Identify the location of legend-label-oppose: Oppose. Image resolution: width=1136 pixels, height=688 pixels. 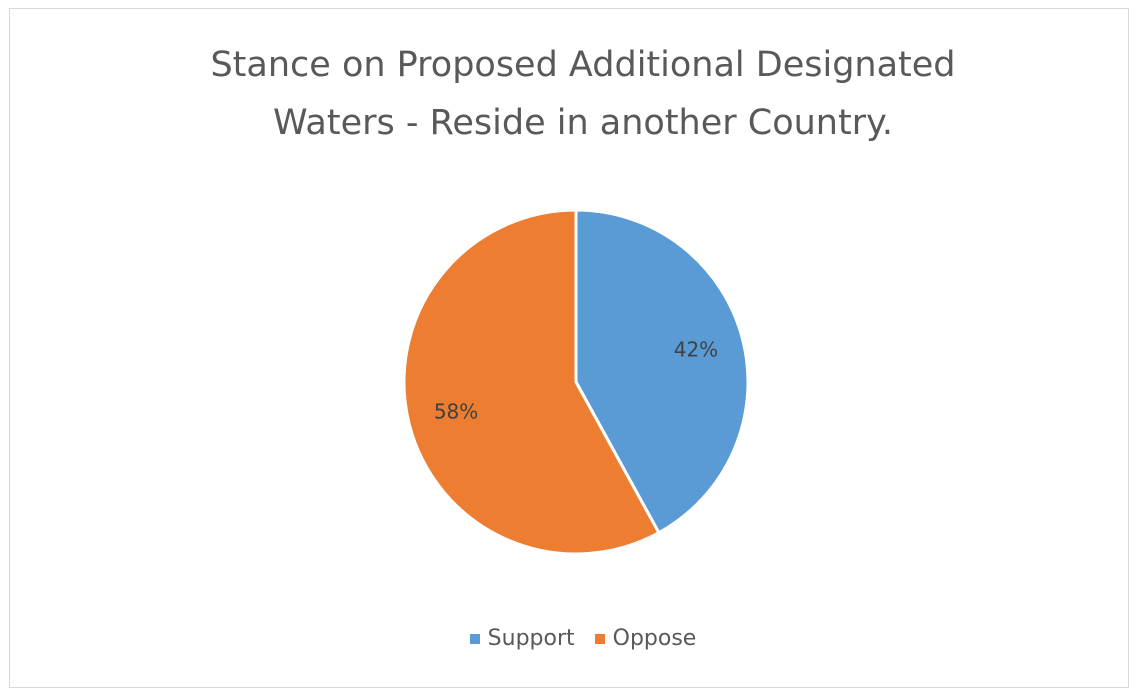
(654, 638).